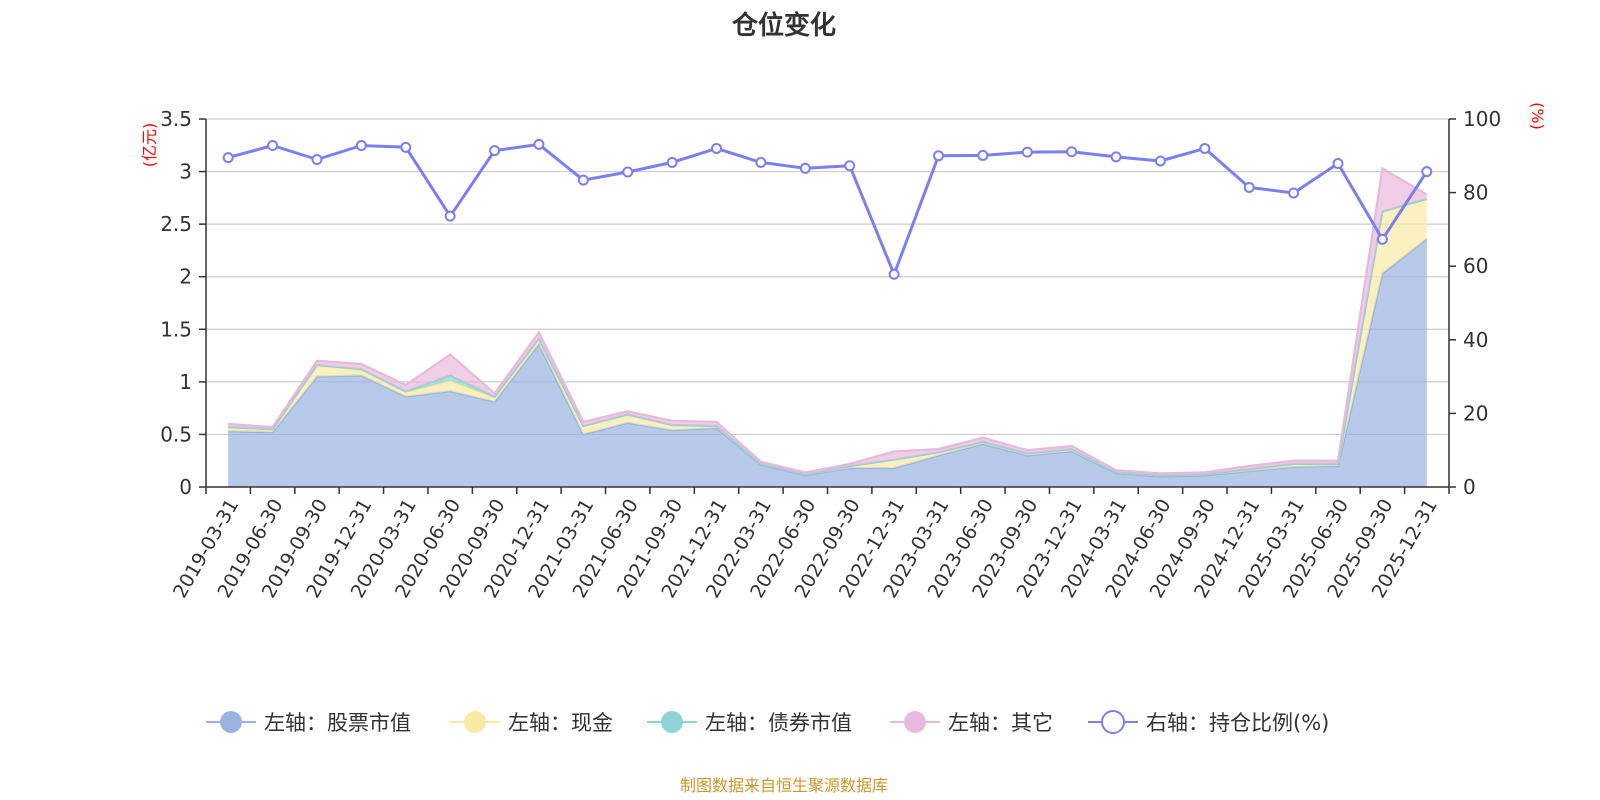 This screenshot has height=800, width=1600. I want to click on left-tick-label: 0, so click(185, 487).